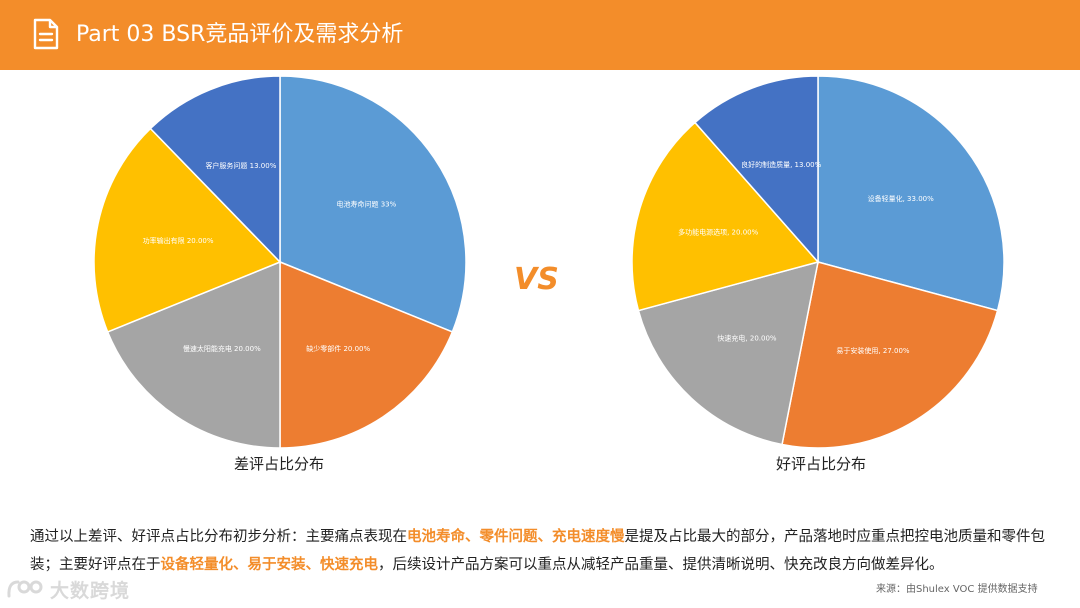 The height and width of the screenshot is (608, 1080). I want to click on summary-part-1: 通过以上差评、好评点占比分布初步分析：主要痛点表现在, so click(218, 537).